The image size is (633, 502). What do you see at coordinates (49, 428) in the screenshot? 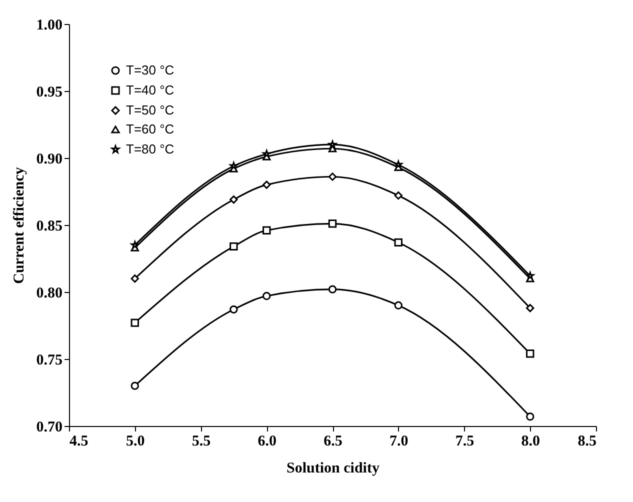
I see `y-tick-label: 0.70` at bounding box center [49, 428].